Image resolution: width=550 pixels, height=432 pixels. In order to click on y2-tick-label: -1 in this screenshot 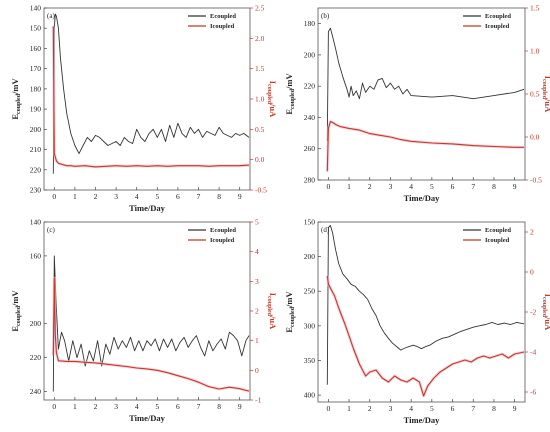, I will do `click(258, 400)`.